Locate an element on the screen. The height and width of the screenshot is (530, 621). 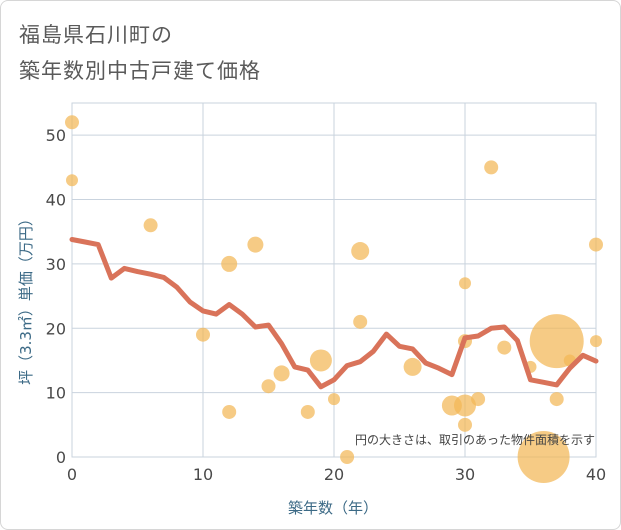
y-tick-label: 20 is located at coordinates (56, 328).